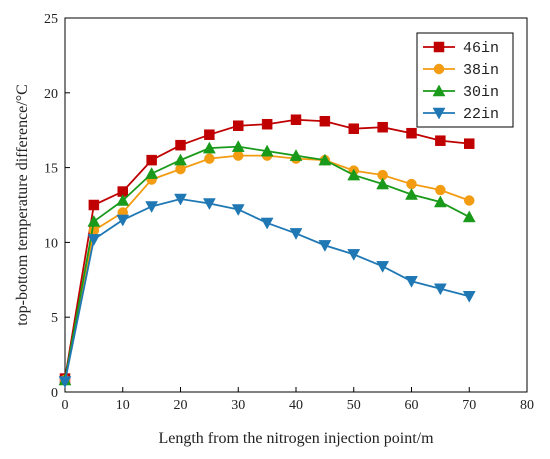 This screenshot has height=459, width=550. What do you see at coordinates (461, 48) in the screenshot?
I see `legend-item: 46in` at bounding box center [461, 48].